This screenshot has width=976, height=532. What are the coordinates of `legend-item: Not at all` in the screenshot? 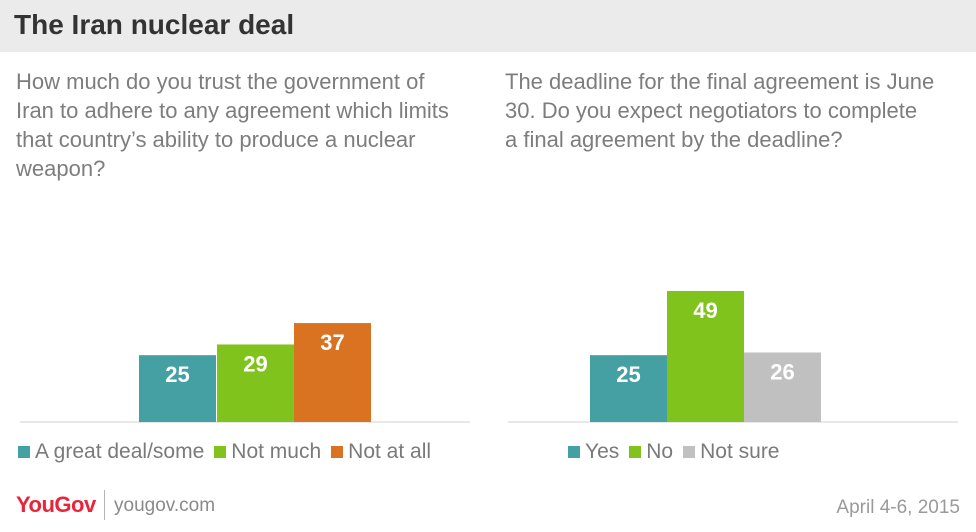 It's located at (381, 452).